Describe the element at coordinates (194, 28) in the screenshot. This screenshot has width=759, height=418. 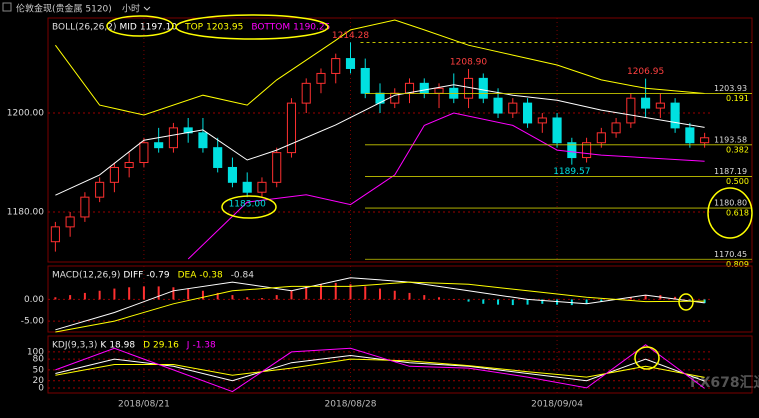
I see `legend-name: TOP` at that location.